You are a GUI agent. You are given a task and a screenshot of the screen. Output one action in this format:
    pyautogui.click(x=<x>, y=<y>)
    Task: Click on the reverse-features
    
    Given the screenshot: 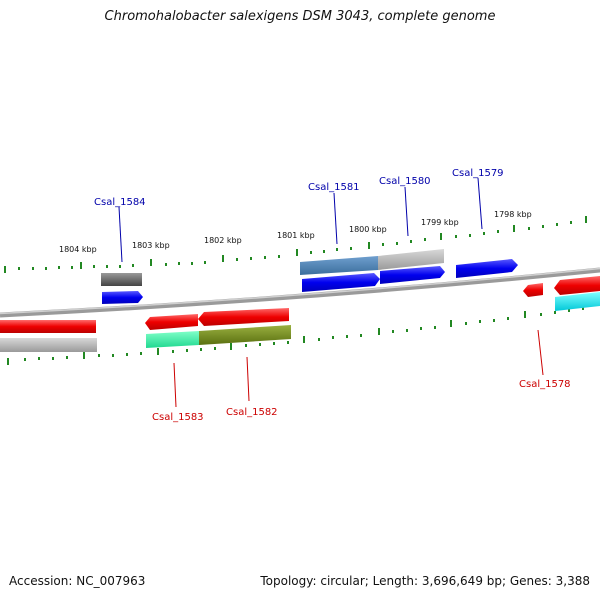 What is the action you would take?
    pyautogui.click(x=300, y=314)
    